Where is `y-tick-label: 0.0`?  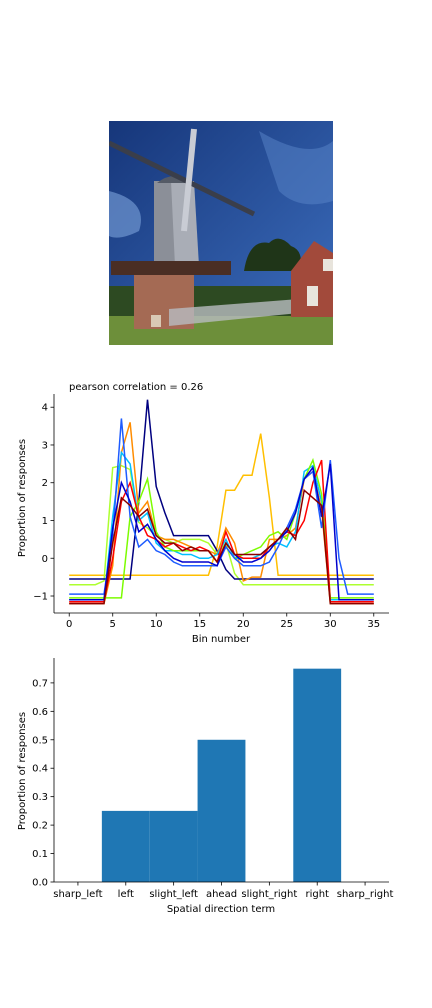 y-tick-label: 0.0 is located at coordinates (40, 883).